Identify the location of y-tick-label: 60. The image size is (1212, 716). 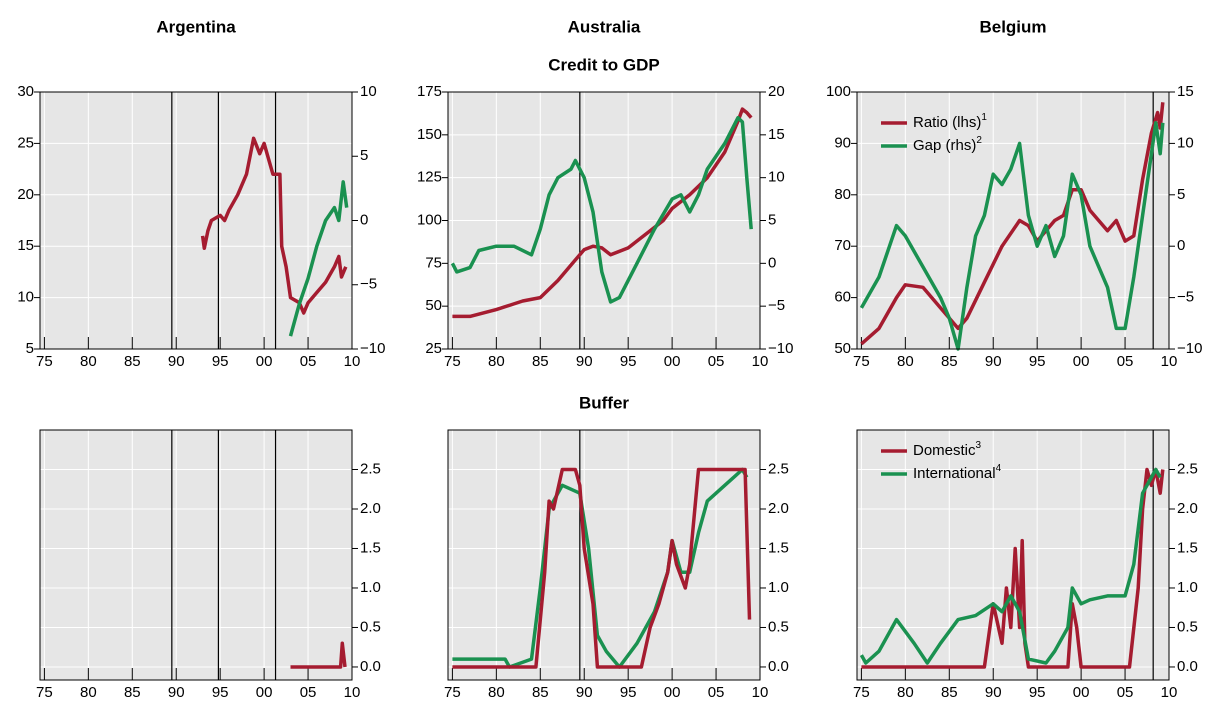
(842, 297).